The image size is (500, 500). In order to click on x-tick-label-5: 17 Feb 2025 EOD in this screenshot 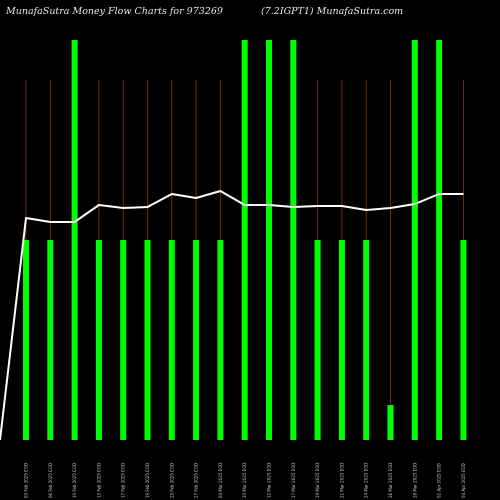, I will do `click(123, 480)`.